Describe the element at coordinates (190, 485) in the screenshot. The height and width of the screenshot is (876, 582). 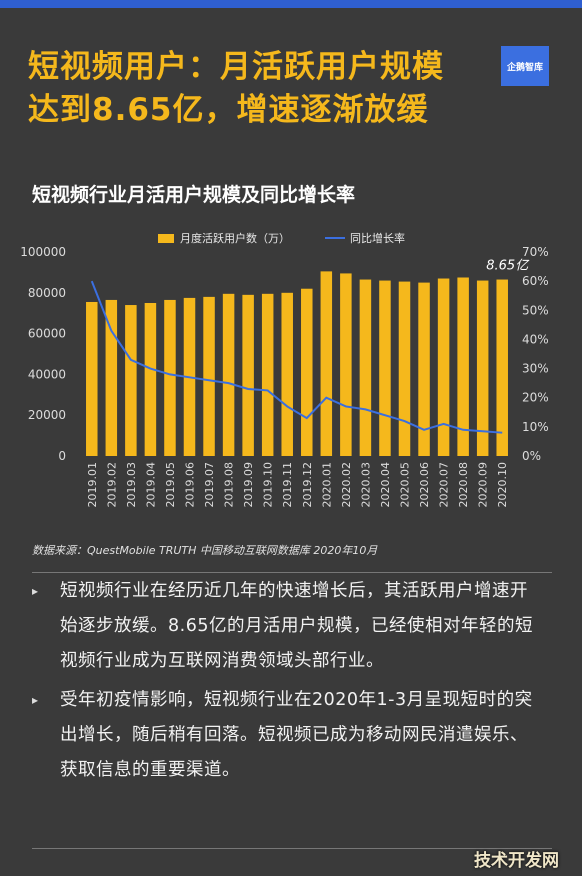
I see `x-tick-label: 2019.06` at that location.